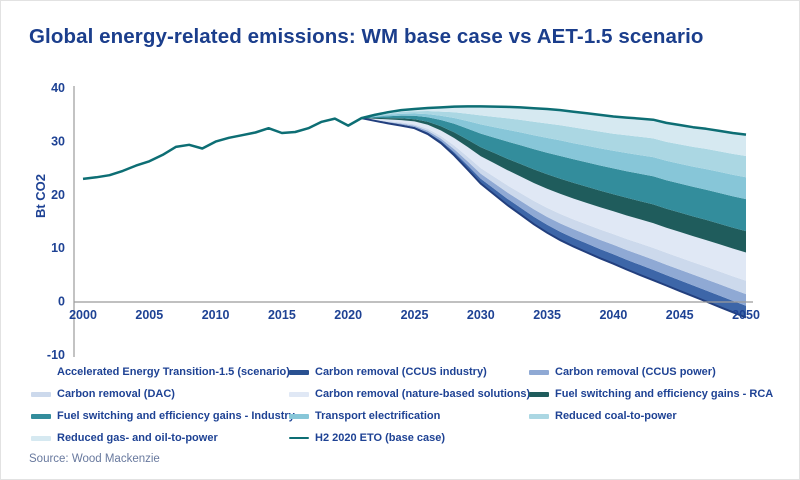 This screenshot has width=800, height=480. I want to click on legend-item-5: Carbon removal (nature-based solutions), so click(410, 394).